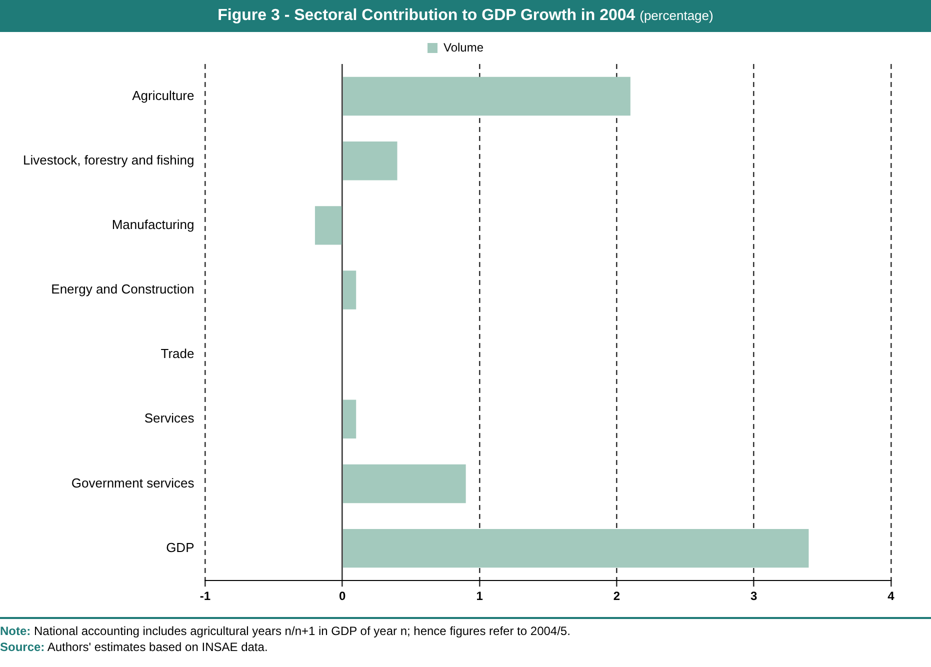 This screenshot has width=931, height=667. What do you see at coordinates (169, 418) in the screenshot?
I see `y-tick-label: Services` at bounding box center [169, 418].